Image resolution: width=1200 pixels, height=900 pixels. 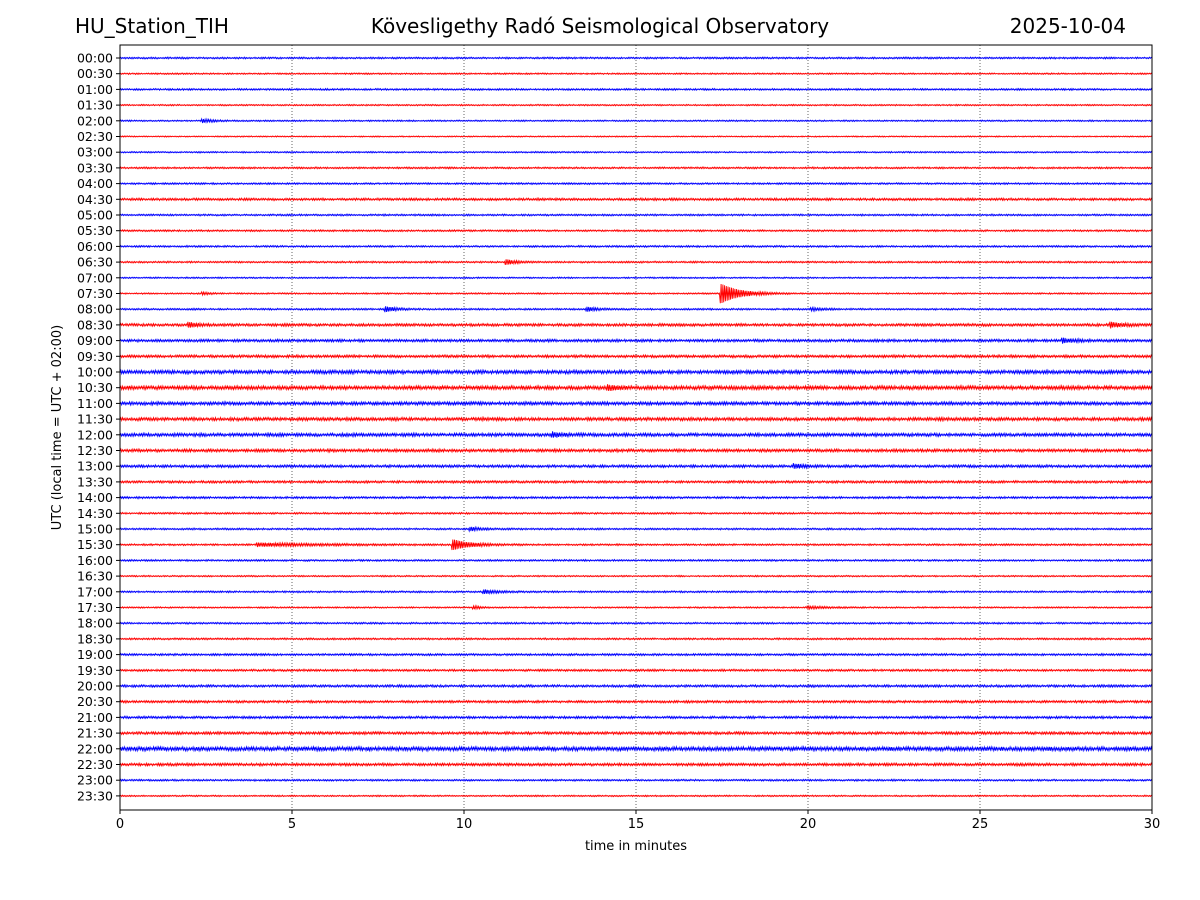 What do you see at coordinates (636, 654) in the screenshot?
I see `trace-1900` at bounding box center [636, 654].